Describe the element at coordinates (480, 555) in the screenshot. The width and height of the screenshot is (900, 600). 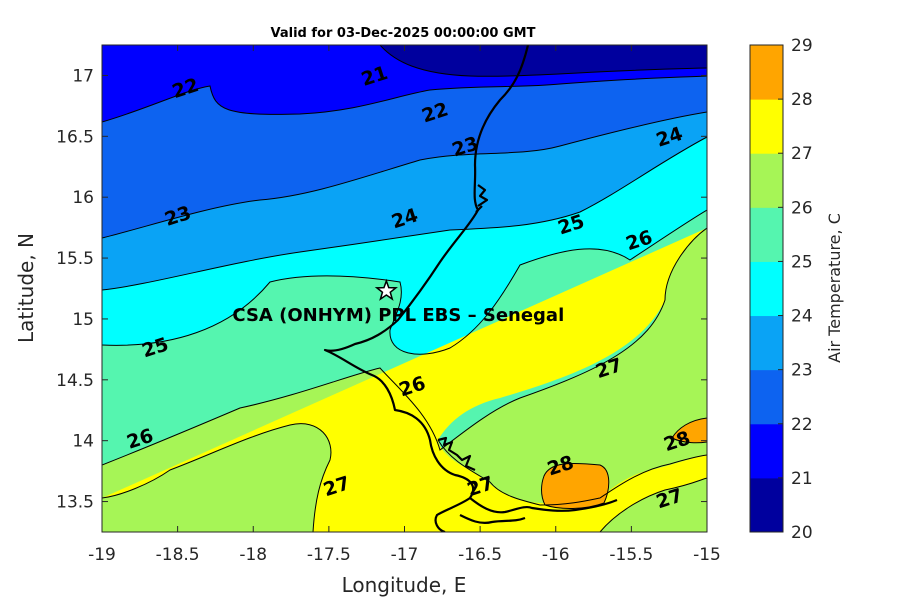
I see `x-tick-label: -16.5` at that location.